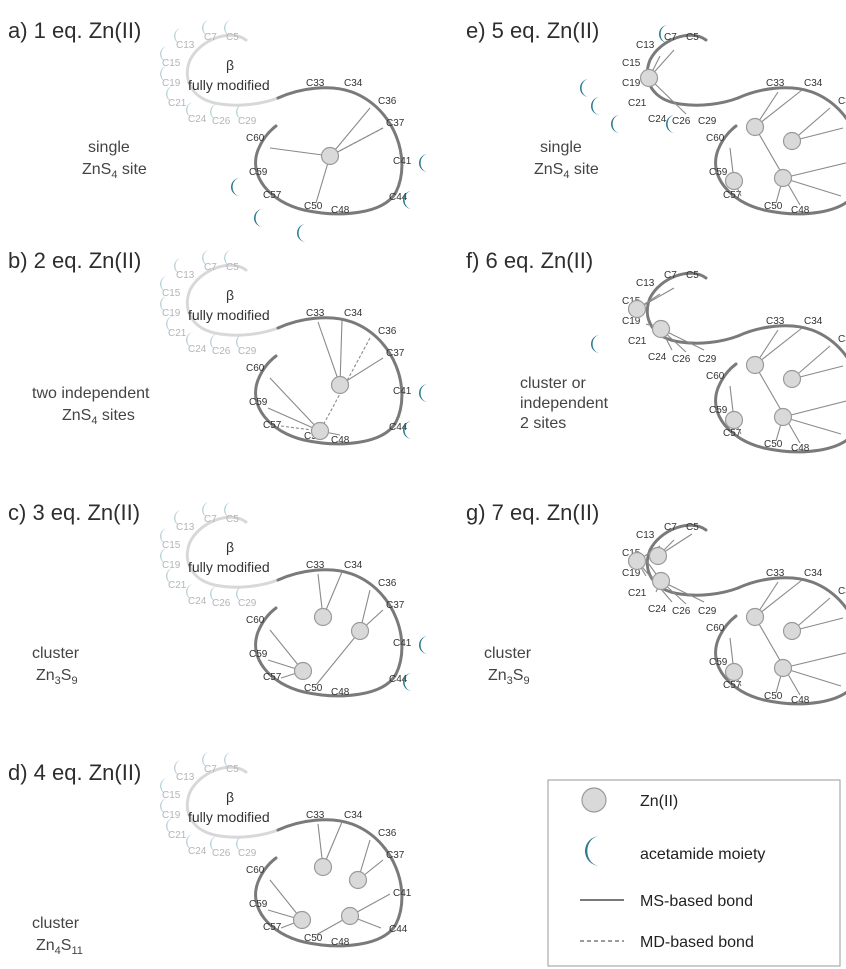  Describe the element at coordinates (553, 383) in the screenshot. I see `panel-description: cluster or` at that location.